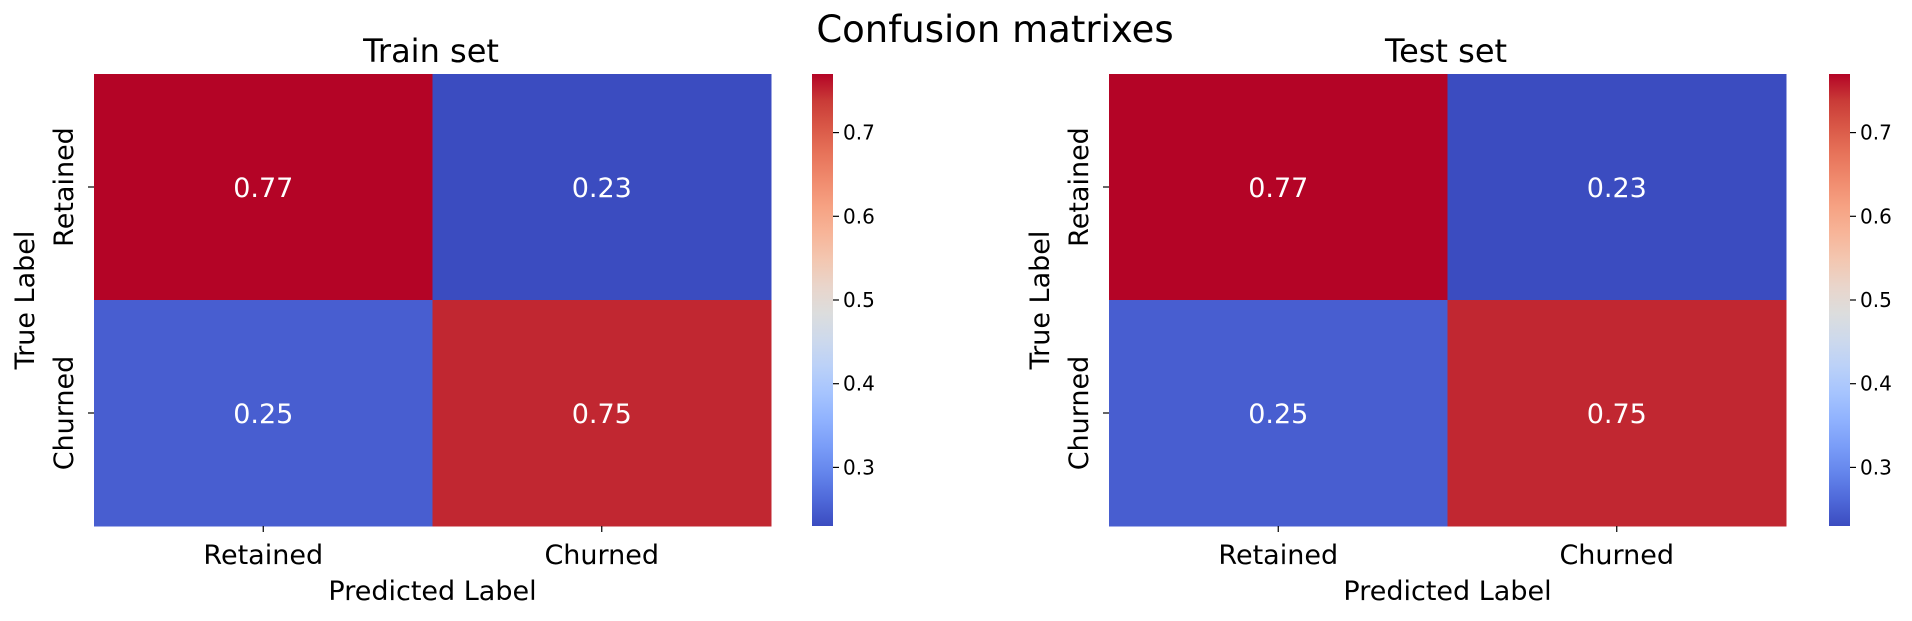 This screenshot has width=1912, height=621. What do you see at coordinates (430, 51) in the screenshot?
I see `panel-title: Train set` at bounding box center [430, 51].